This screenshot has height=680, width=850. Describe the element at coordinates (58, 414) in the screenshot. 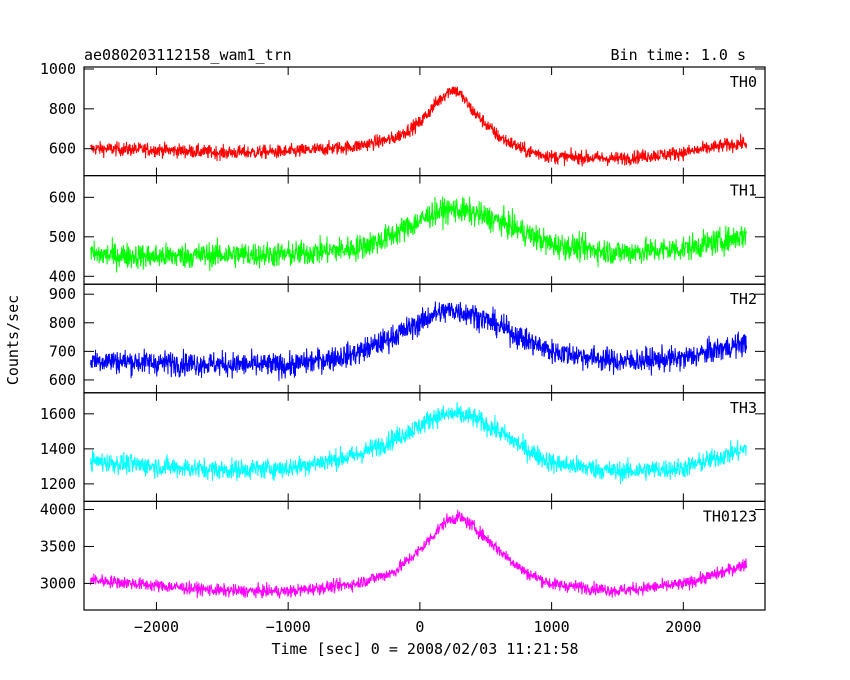

I see `y-tick-label: 1600` at that location.